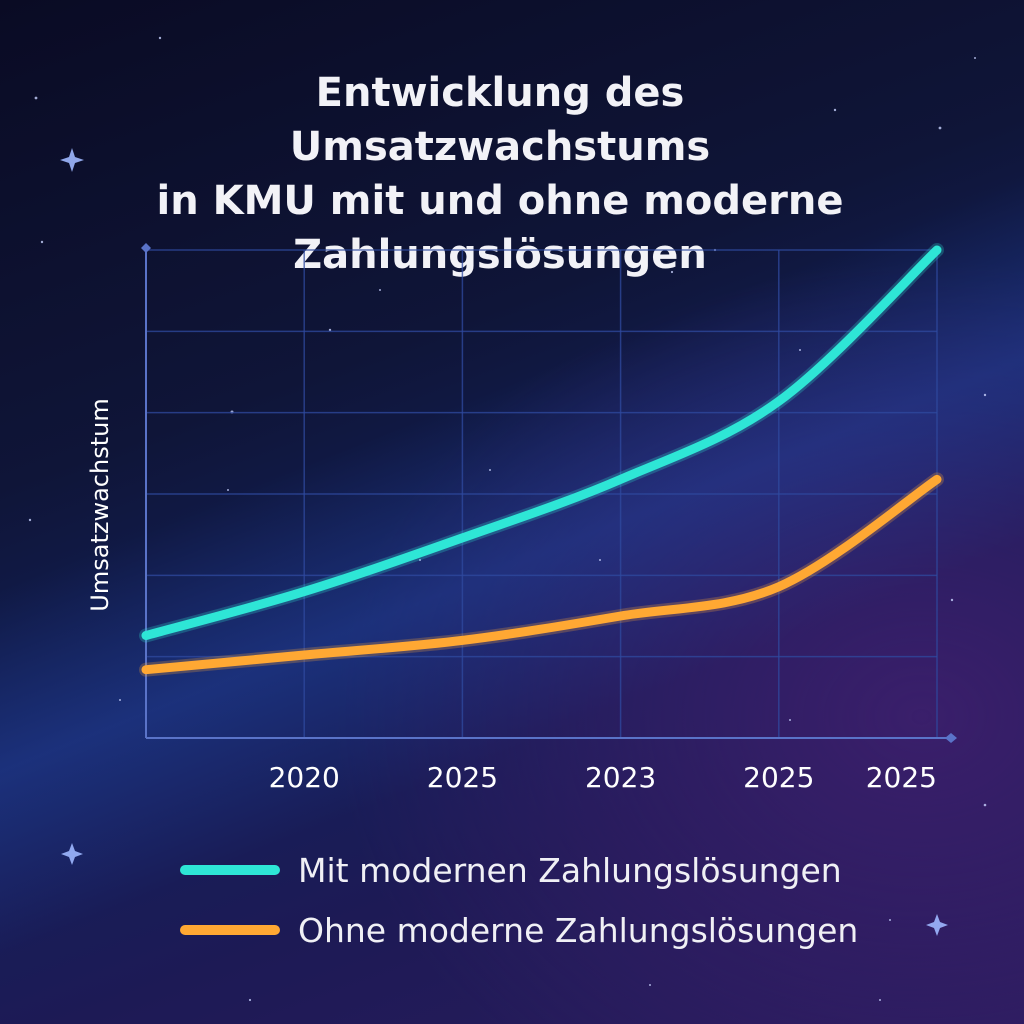  What do you see at coordinates (620, 777) in the screenshot?
I see `x-tick-label: 2023` at bounding box center [620, 777].